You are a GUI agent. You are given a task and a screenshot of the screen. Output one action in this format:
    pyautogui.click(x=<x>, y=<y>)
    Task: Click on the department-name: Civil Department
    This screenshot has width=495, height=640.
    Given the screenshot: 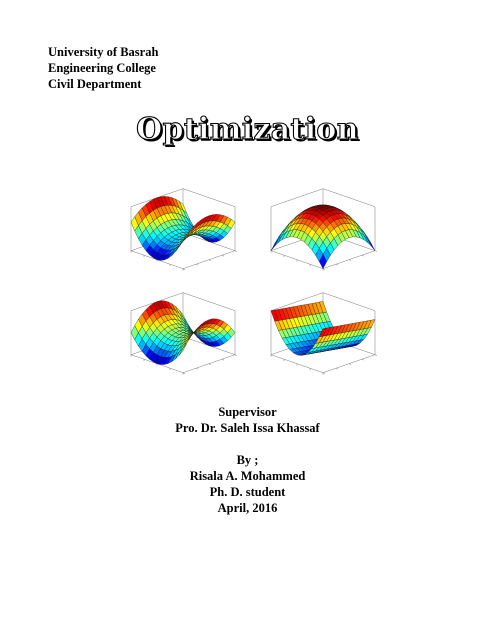 What is the action you would take?
    pyautogui.click(x=95, y=84)
    